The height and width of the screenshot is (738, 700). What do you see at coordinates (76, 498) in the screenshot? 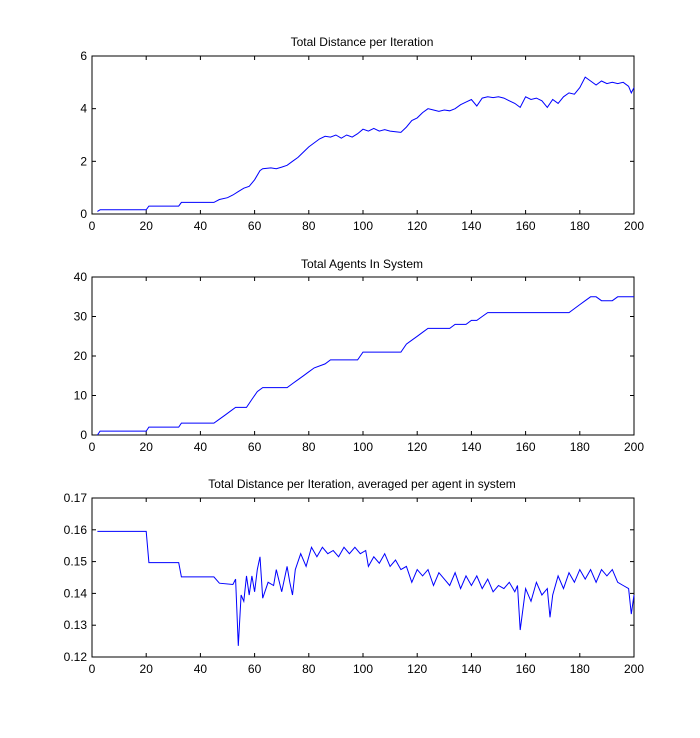
I see `y-tick-label: 0.17` at bounding box center [76, 498].